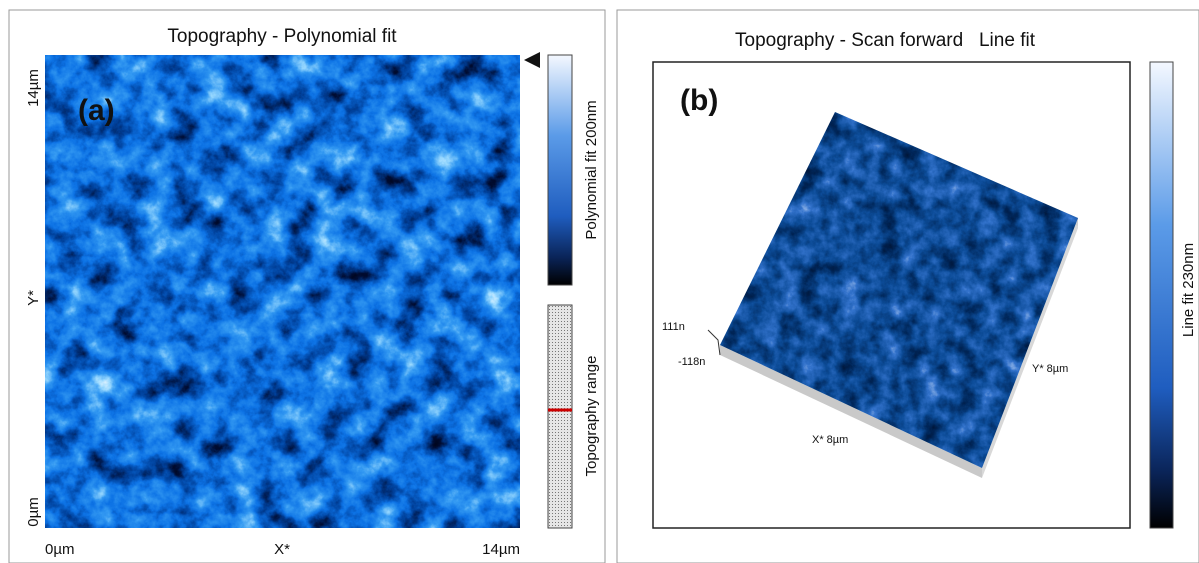 The height and width of the screenshot is (563, 1199). What do you see at coordinates (691, 362) in the screenshot?
I see `z-tick-label: -118n` at bounding box center [691, 362].